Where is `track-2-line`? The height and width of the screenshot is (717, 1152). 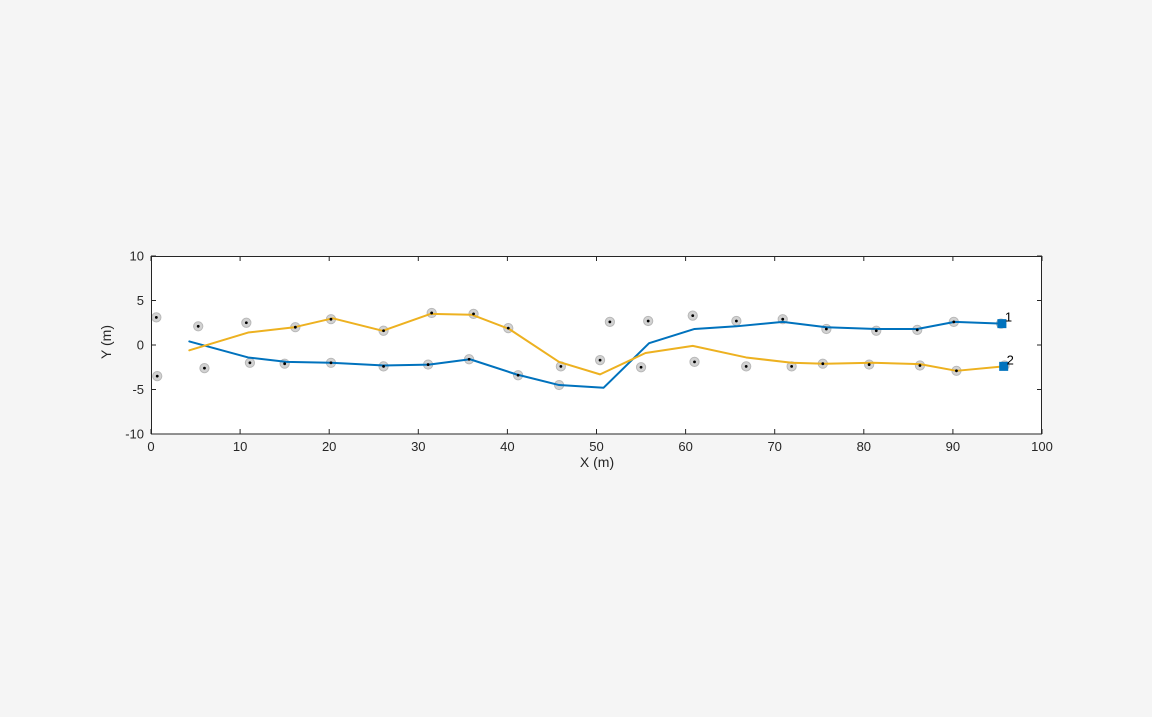
track-2-line is located at coordinates (596, 344).